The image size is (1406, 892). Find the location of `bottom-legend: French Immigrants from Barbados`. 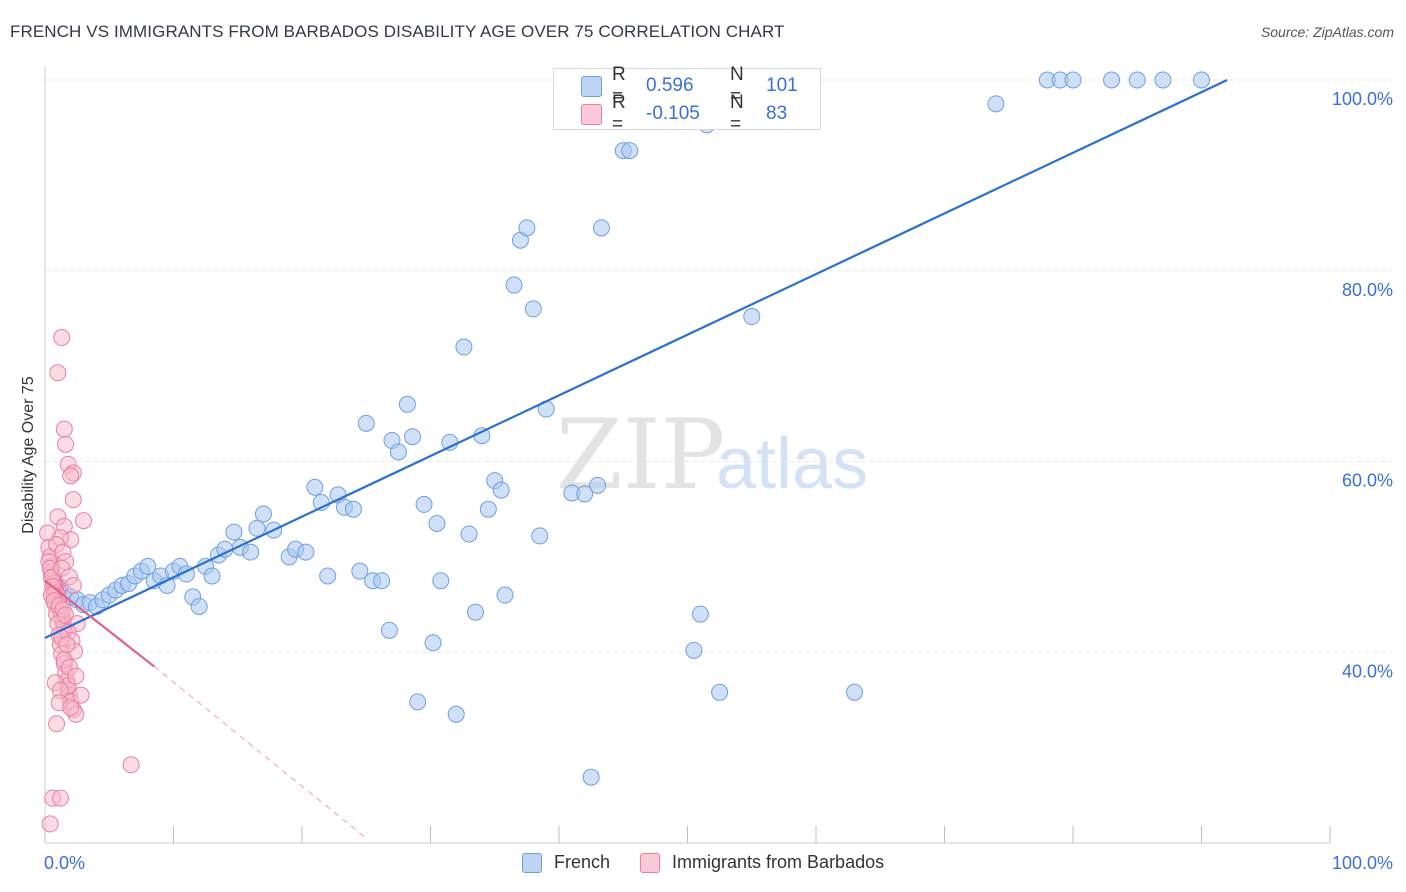

bottom-legend: French Immigrants from Barbados is located at coordinates (718, 862).